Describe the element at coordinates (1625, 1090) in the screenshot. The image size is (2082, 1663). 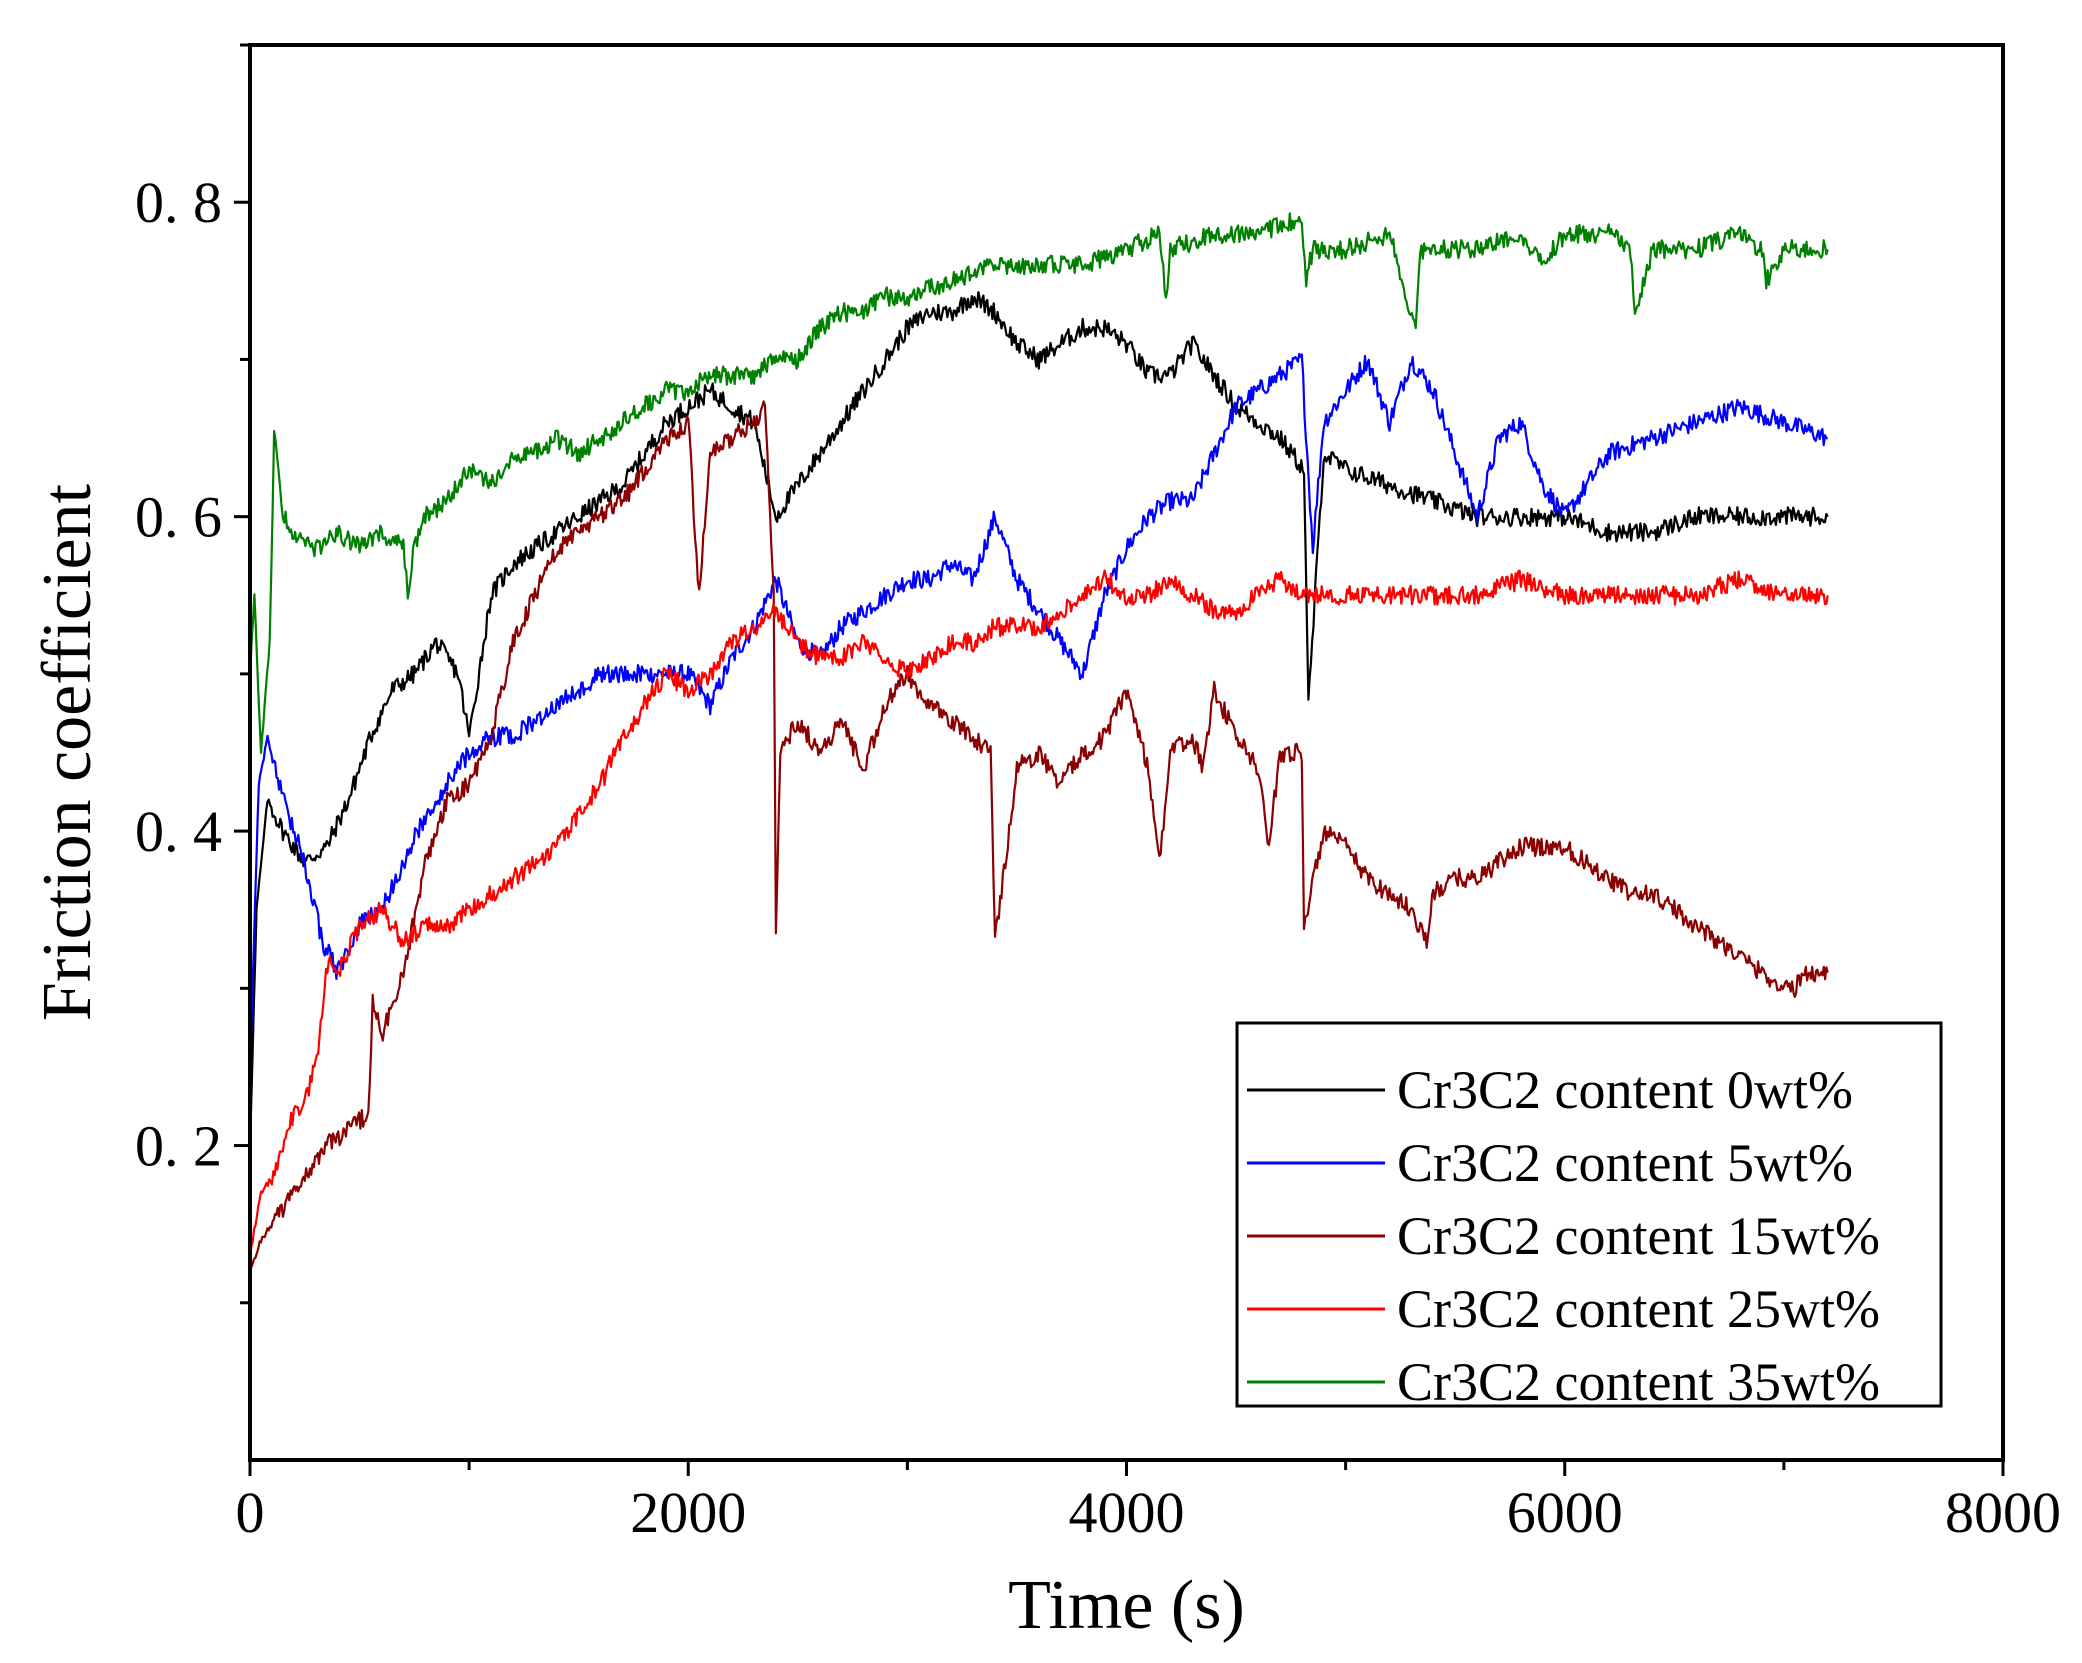
I see `legend-label-0: Cr3C2 content 0wt%` at that location.